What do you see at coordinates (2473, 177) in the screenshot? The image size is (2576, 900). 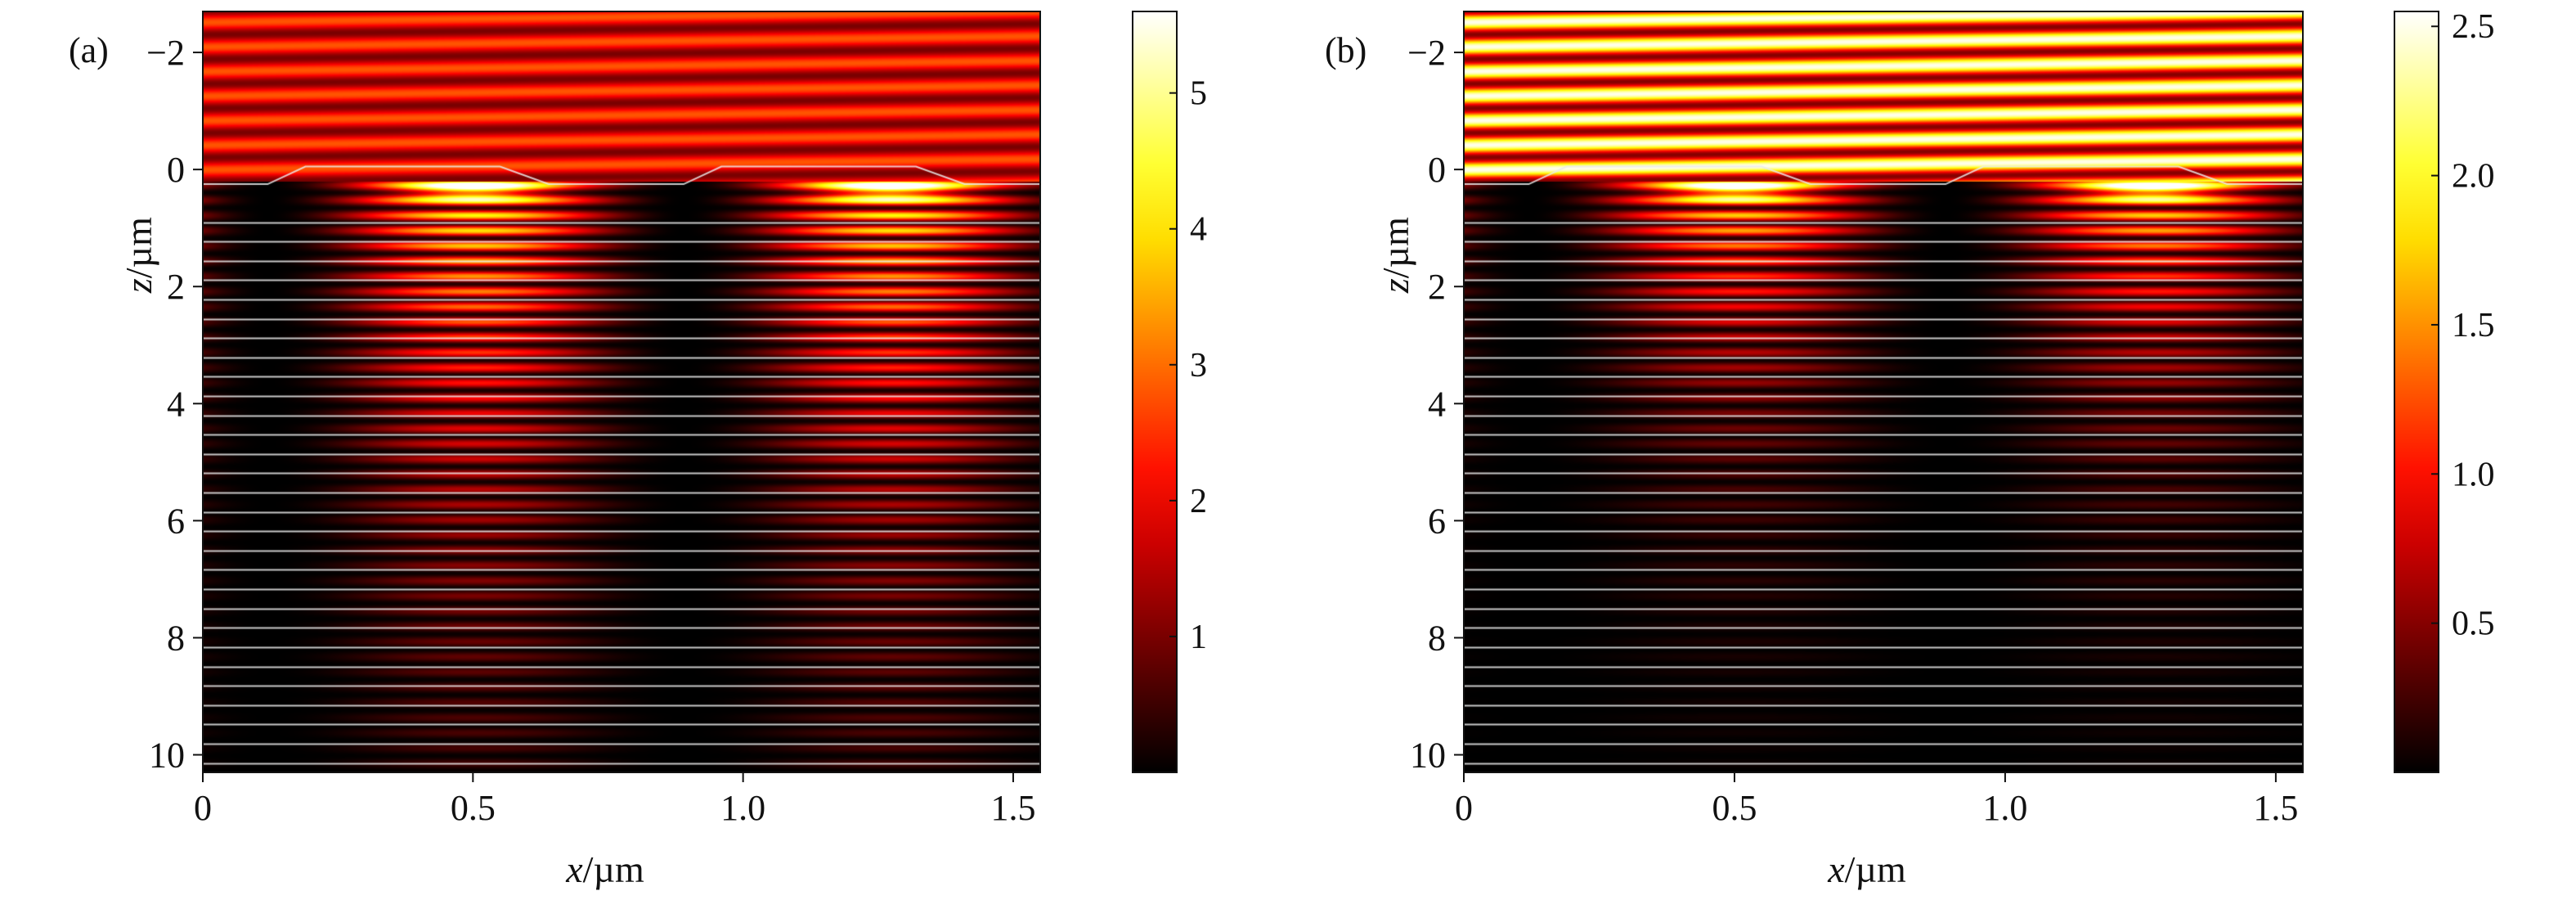 I see `colorbar-tick-label: 2.0` at bounding box center [2473, 177].